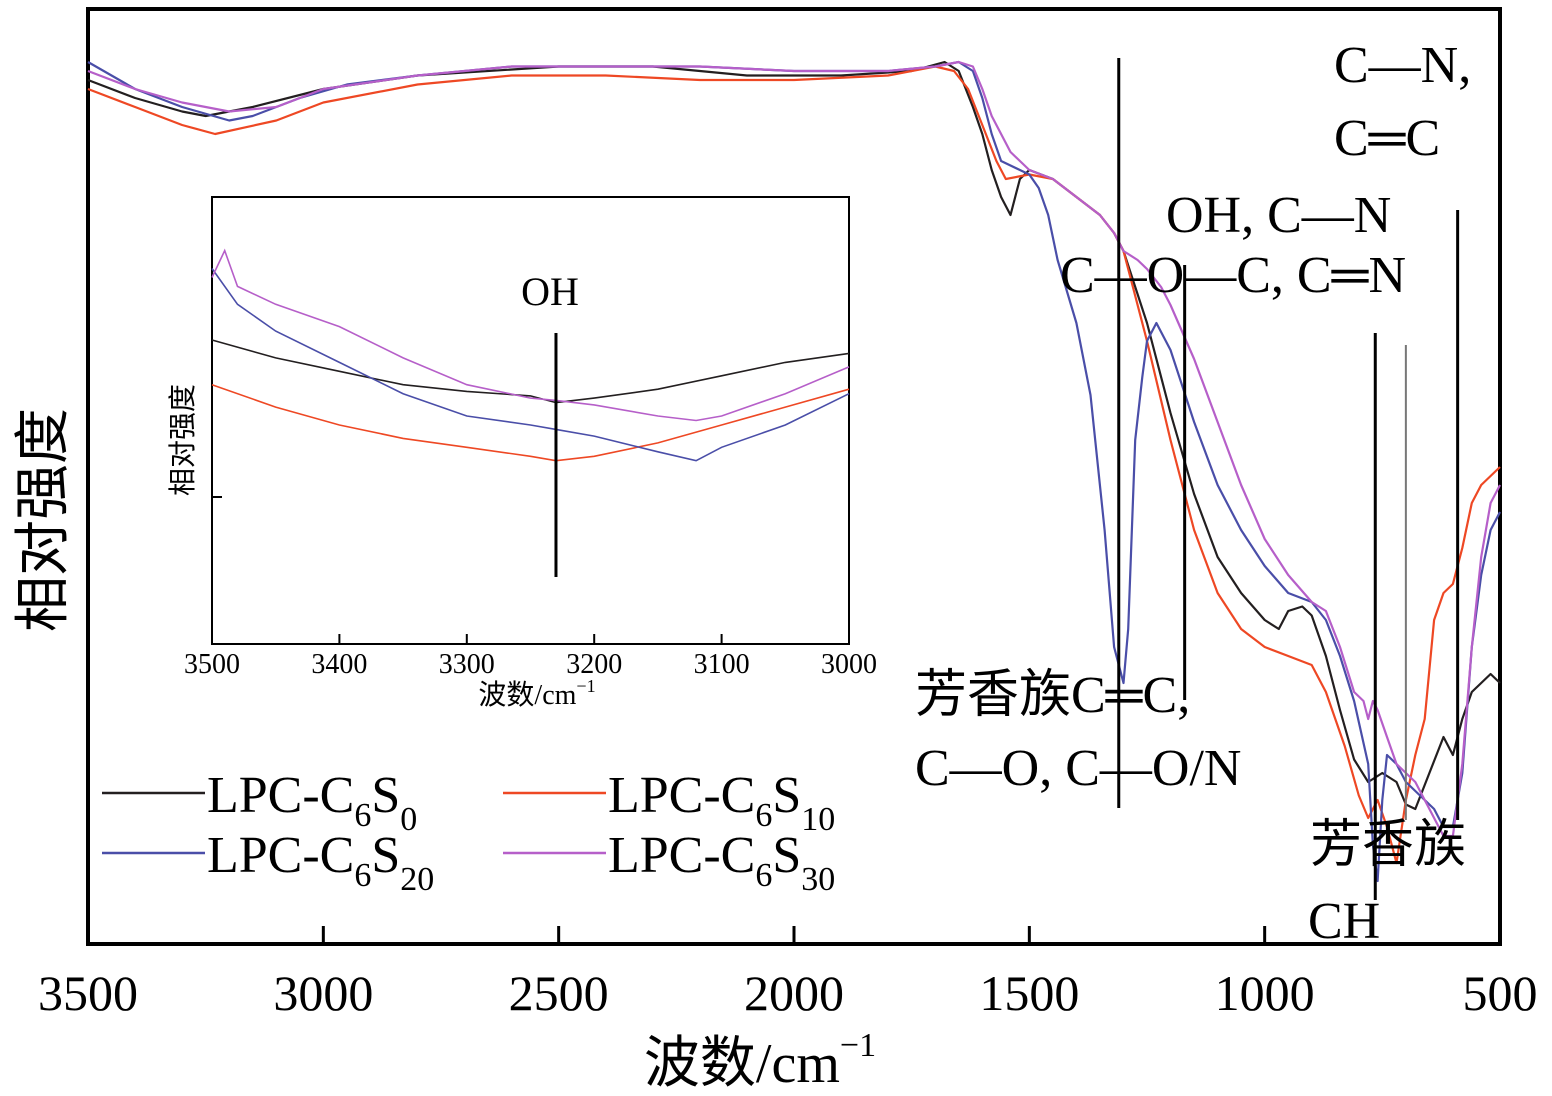 This screenshot has height=1096, width=1552. Describe the element at coordinates (88, 993) in the screenshot. I see `x-tick-label: 3500` at that location.